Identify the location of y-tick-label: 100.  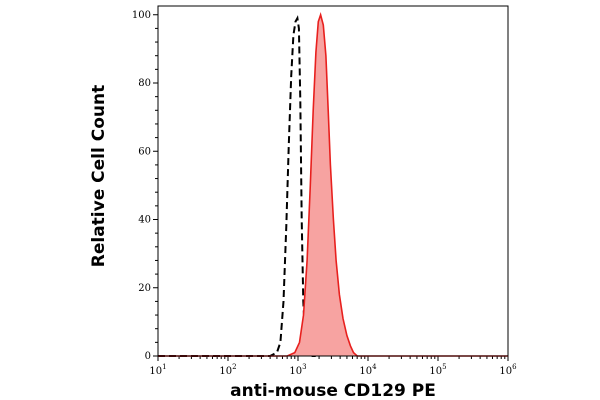
(141, 15).